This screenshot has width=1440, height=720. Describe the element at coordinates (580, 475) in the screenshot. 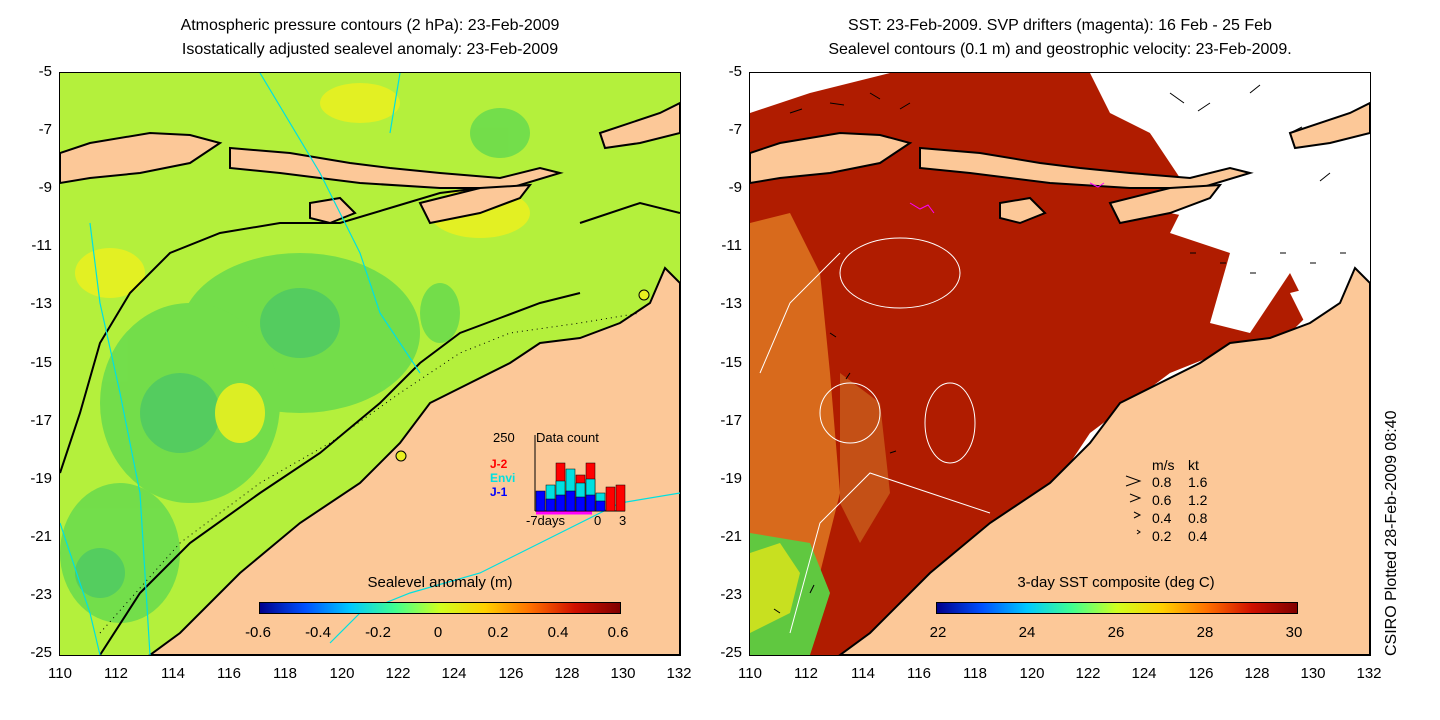

I see `inset-bars` at that location.